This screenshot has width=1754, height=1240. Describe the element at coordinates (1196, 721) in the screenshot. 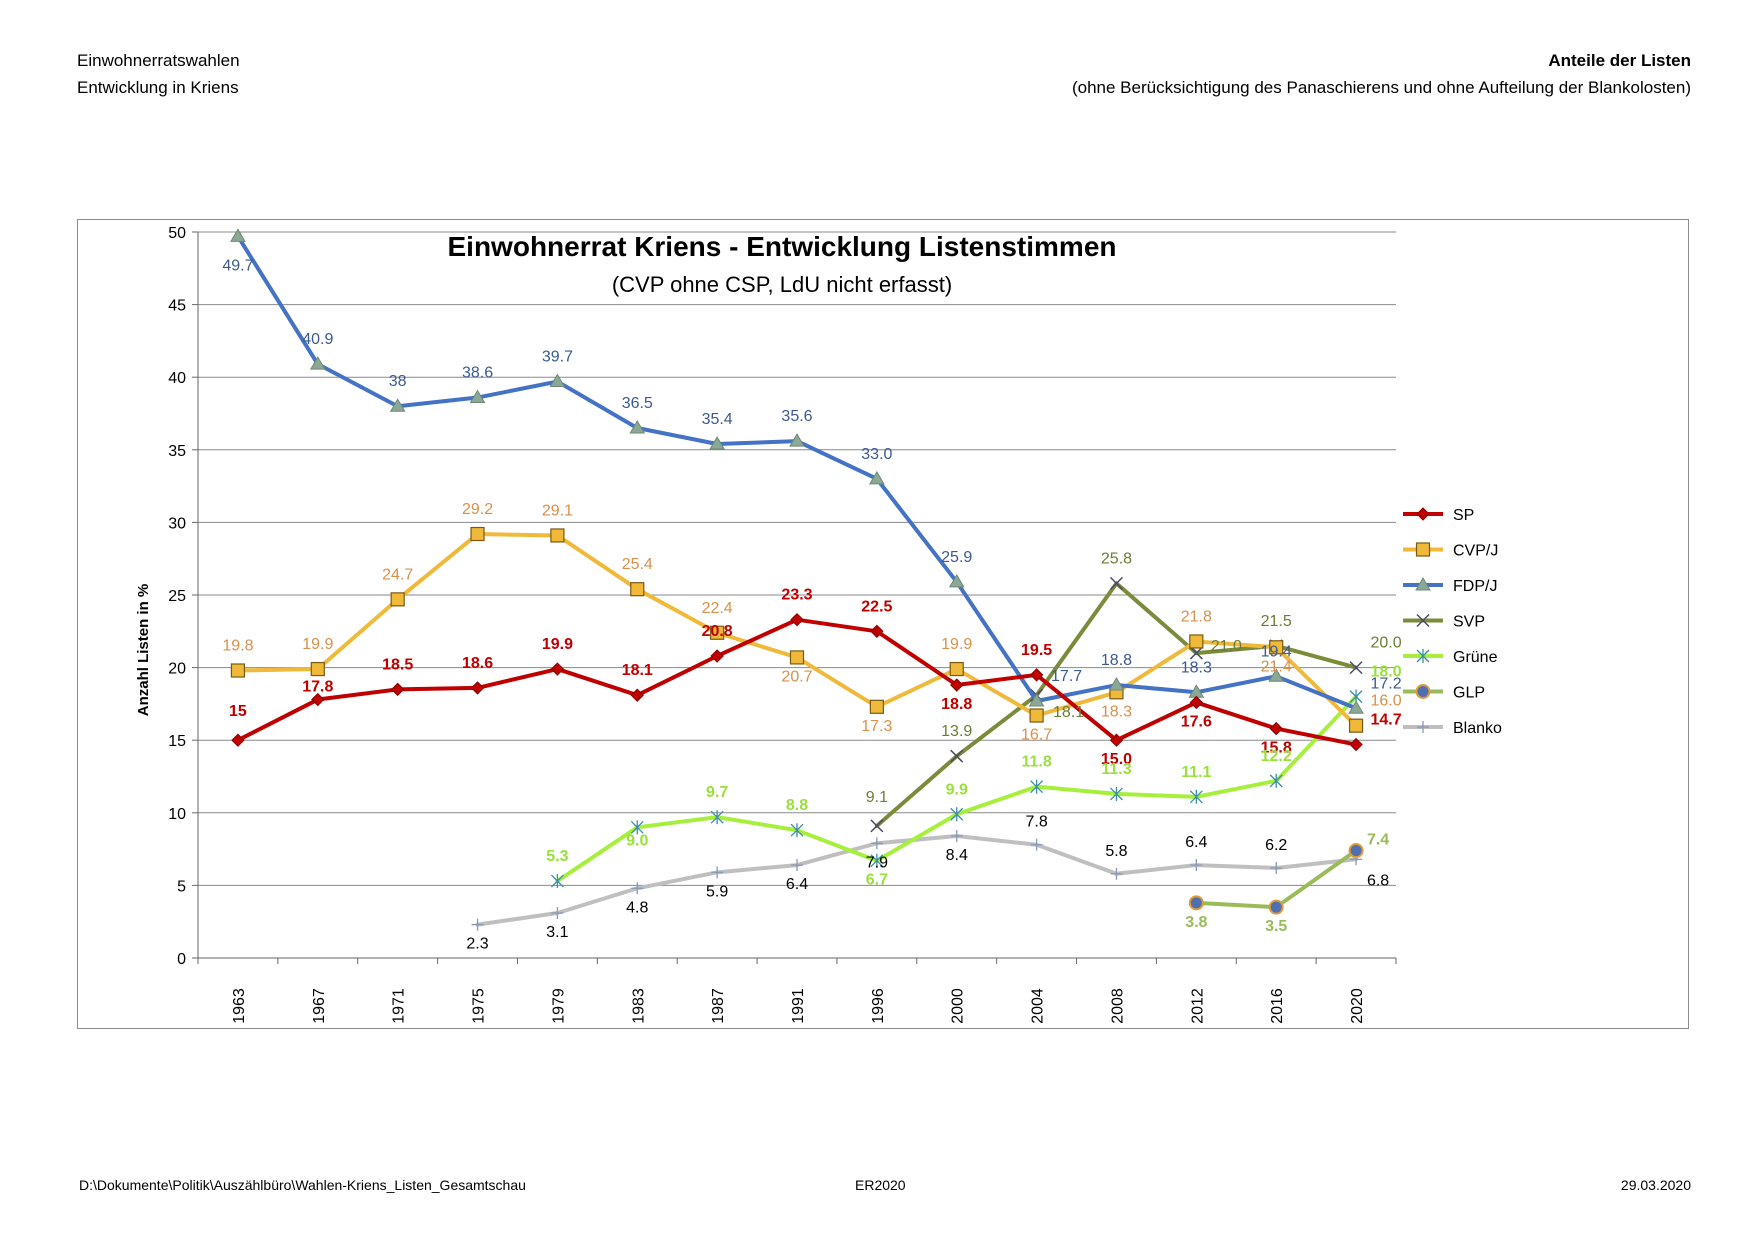

I see `data-label: 17.6` at that location.